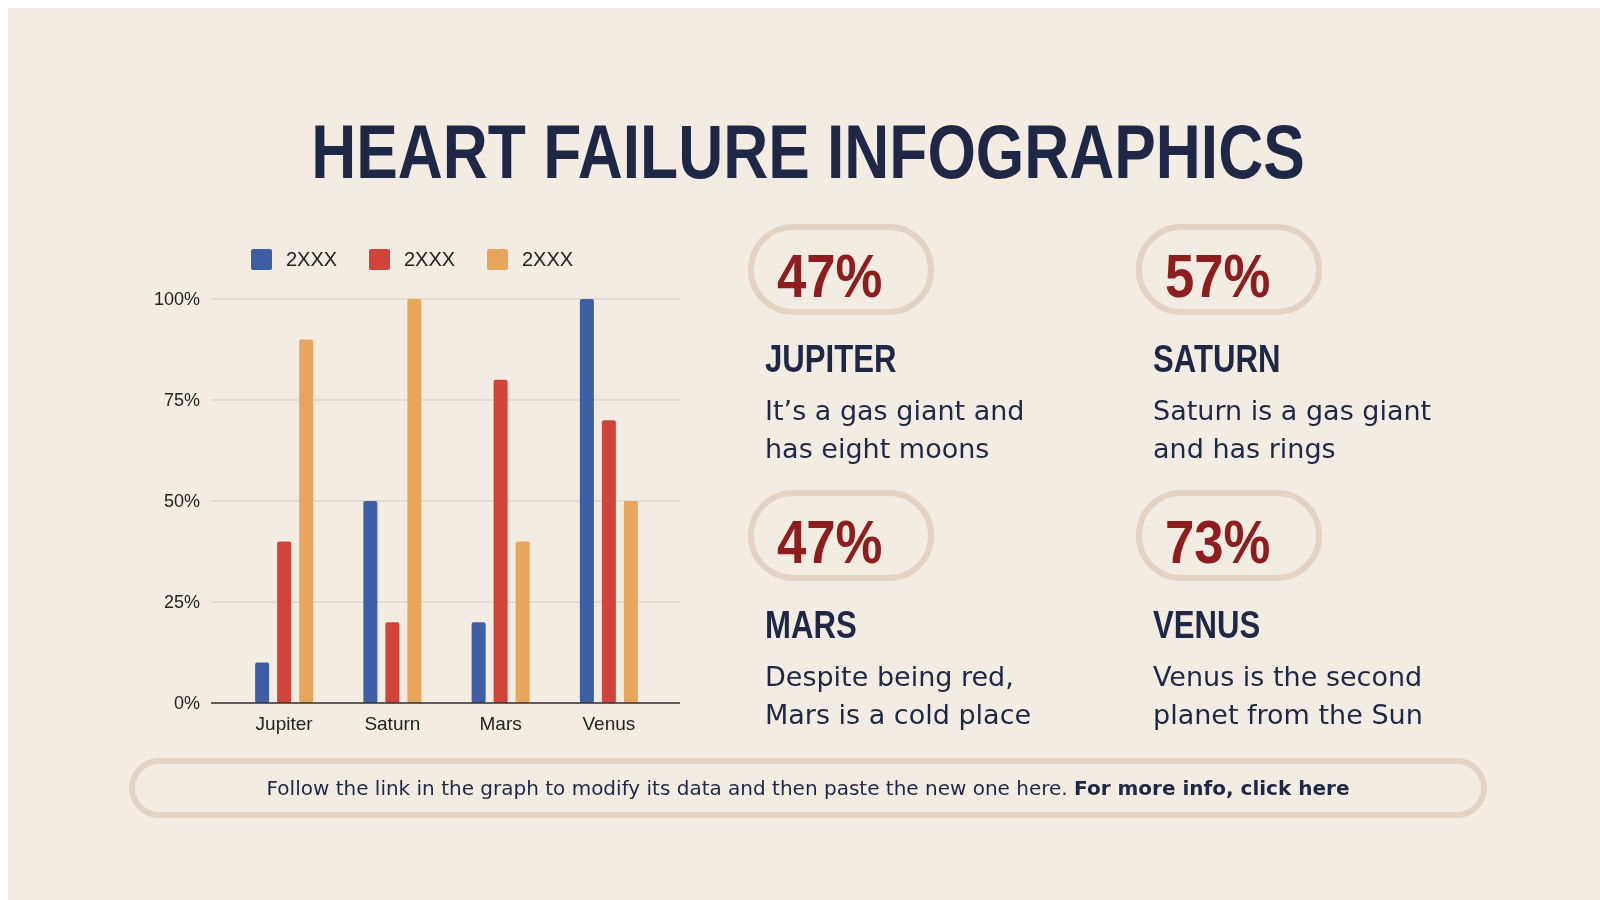 The image size is (1600, 900). What do you see at coordinates (392, 723) in the screenshot?
I see `x-tick-label: Saturn` at bounding box center [392, 723].